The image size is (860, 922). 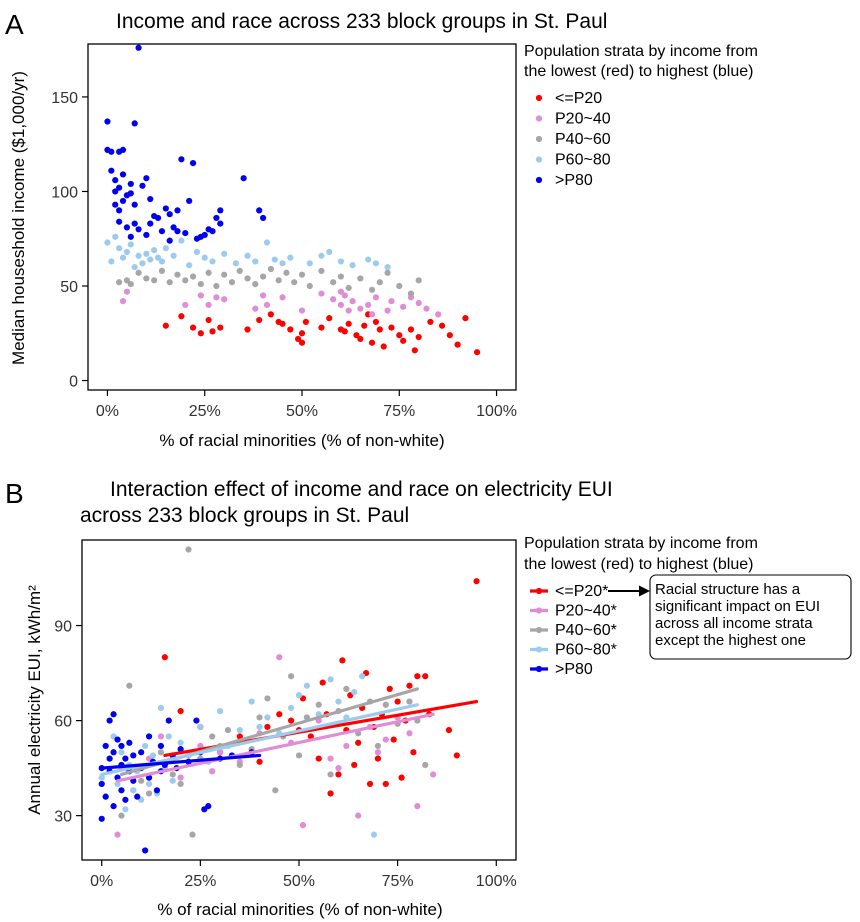 I want to click on panel-b-y-label: Annual electricity EUI, kWh/m², so click(x=34, y=700).